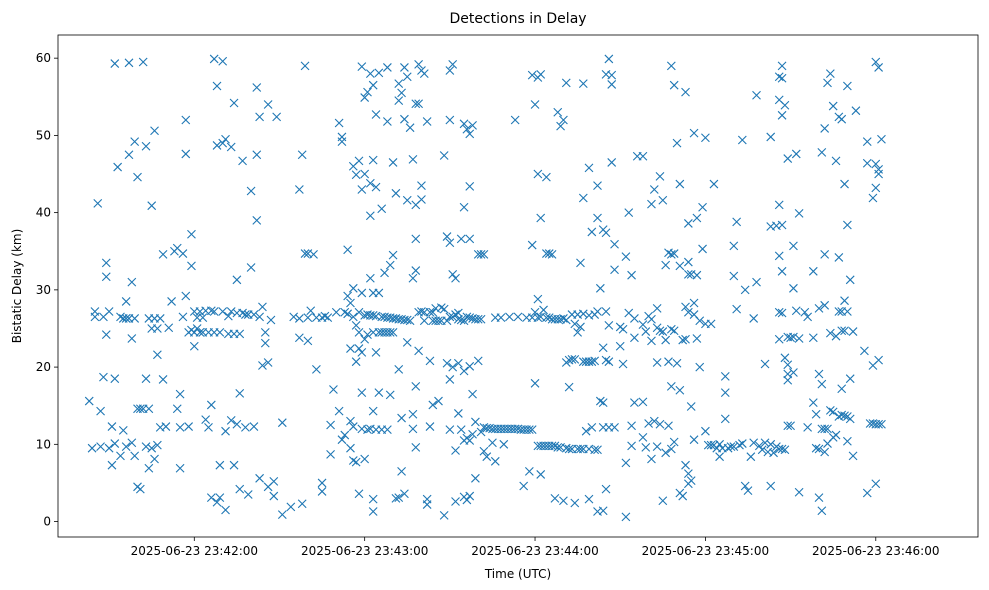  I want to click on y-tick-label-1: 10, so click(43, 444).